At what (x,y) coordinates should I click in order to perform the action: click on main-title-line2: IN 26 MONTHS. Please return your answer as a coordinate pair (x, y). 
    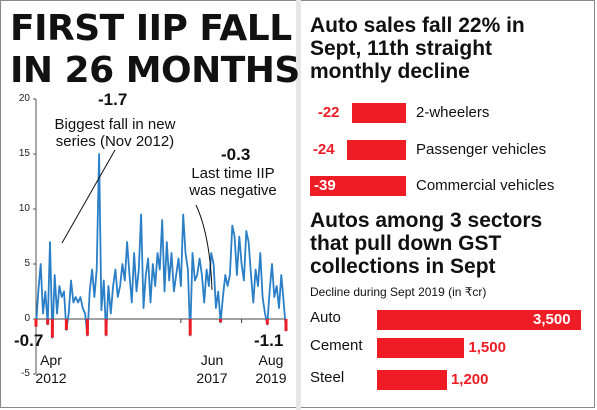
    Looking at the image, I should click on (155, 70).